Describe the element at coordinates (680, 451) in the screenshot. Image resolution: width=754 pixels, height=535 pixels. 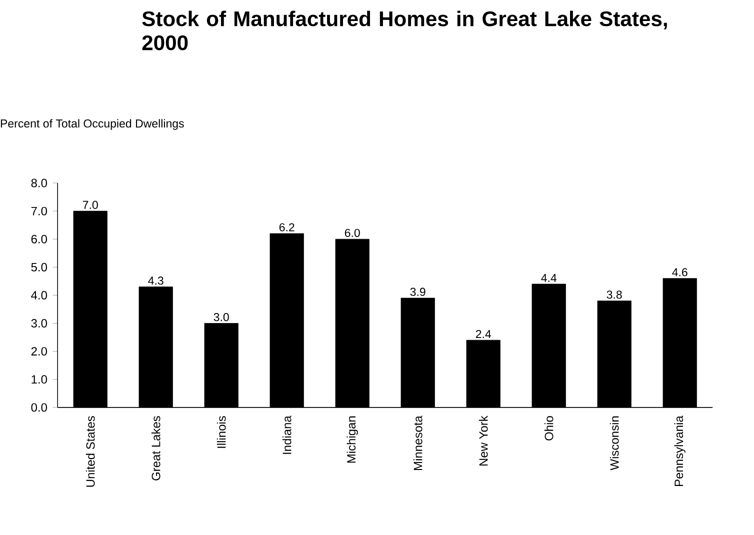
I see `x-tick-label: Pennsylvania` at that location.